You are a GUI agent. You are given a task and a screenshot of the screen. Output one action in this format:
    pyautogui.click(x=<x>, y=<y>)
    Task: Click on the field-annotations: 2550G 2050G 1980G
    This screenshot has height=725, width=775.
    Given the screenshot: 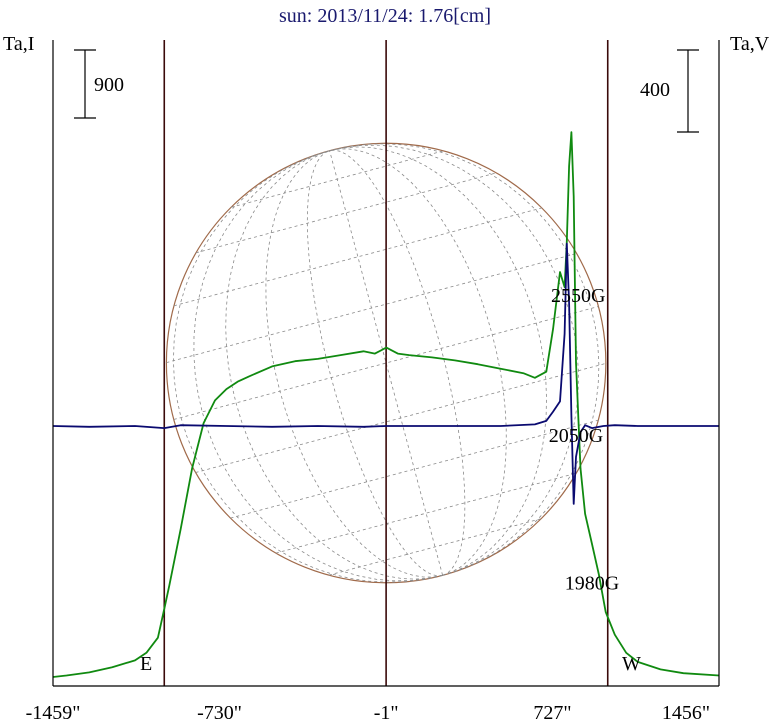 What is the action you would take?
    pyautogui.click(x=584, y=439)
    